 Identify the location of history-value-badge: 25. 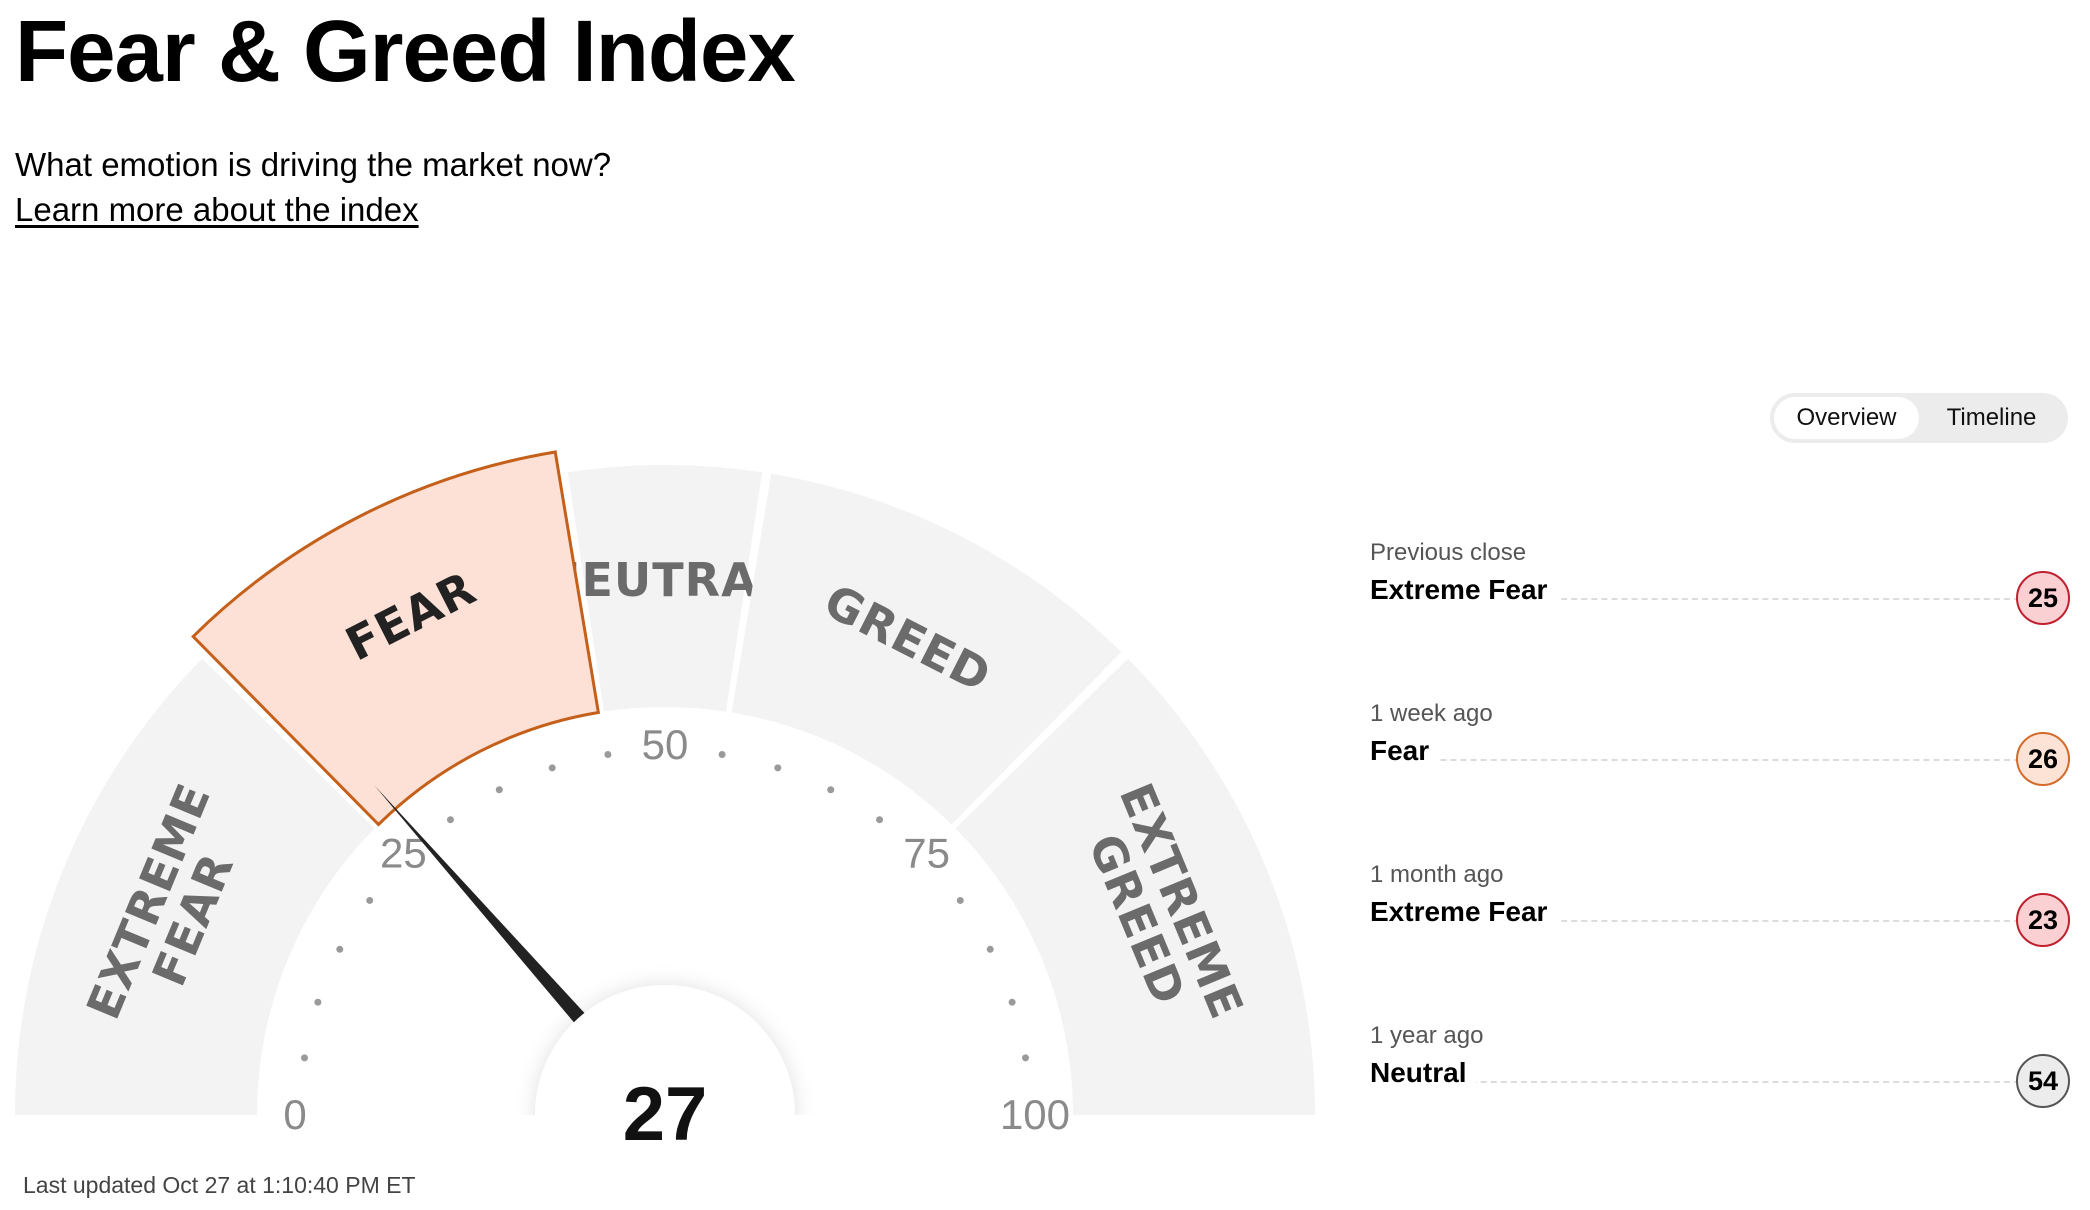
(2043, 598).